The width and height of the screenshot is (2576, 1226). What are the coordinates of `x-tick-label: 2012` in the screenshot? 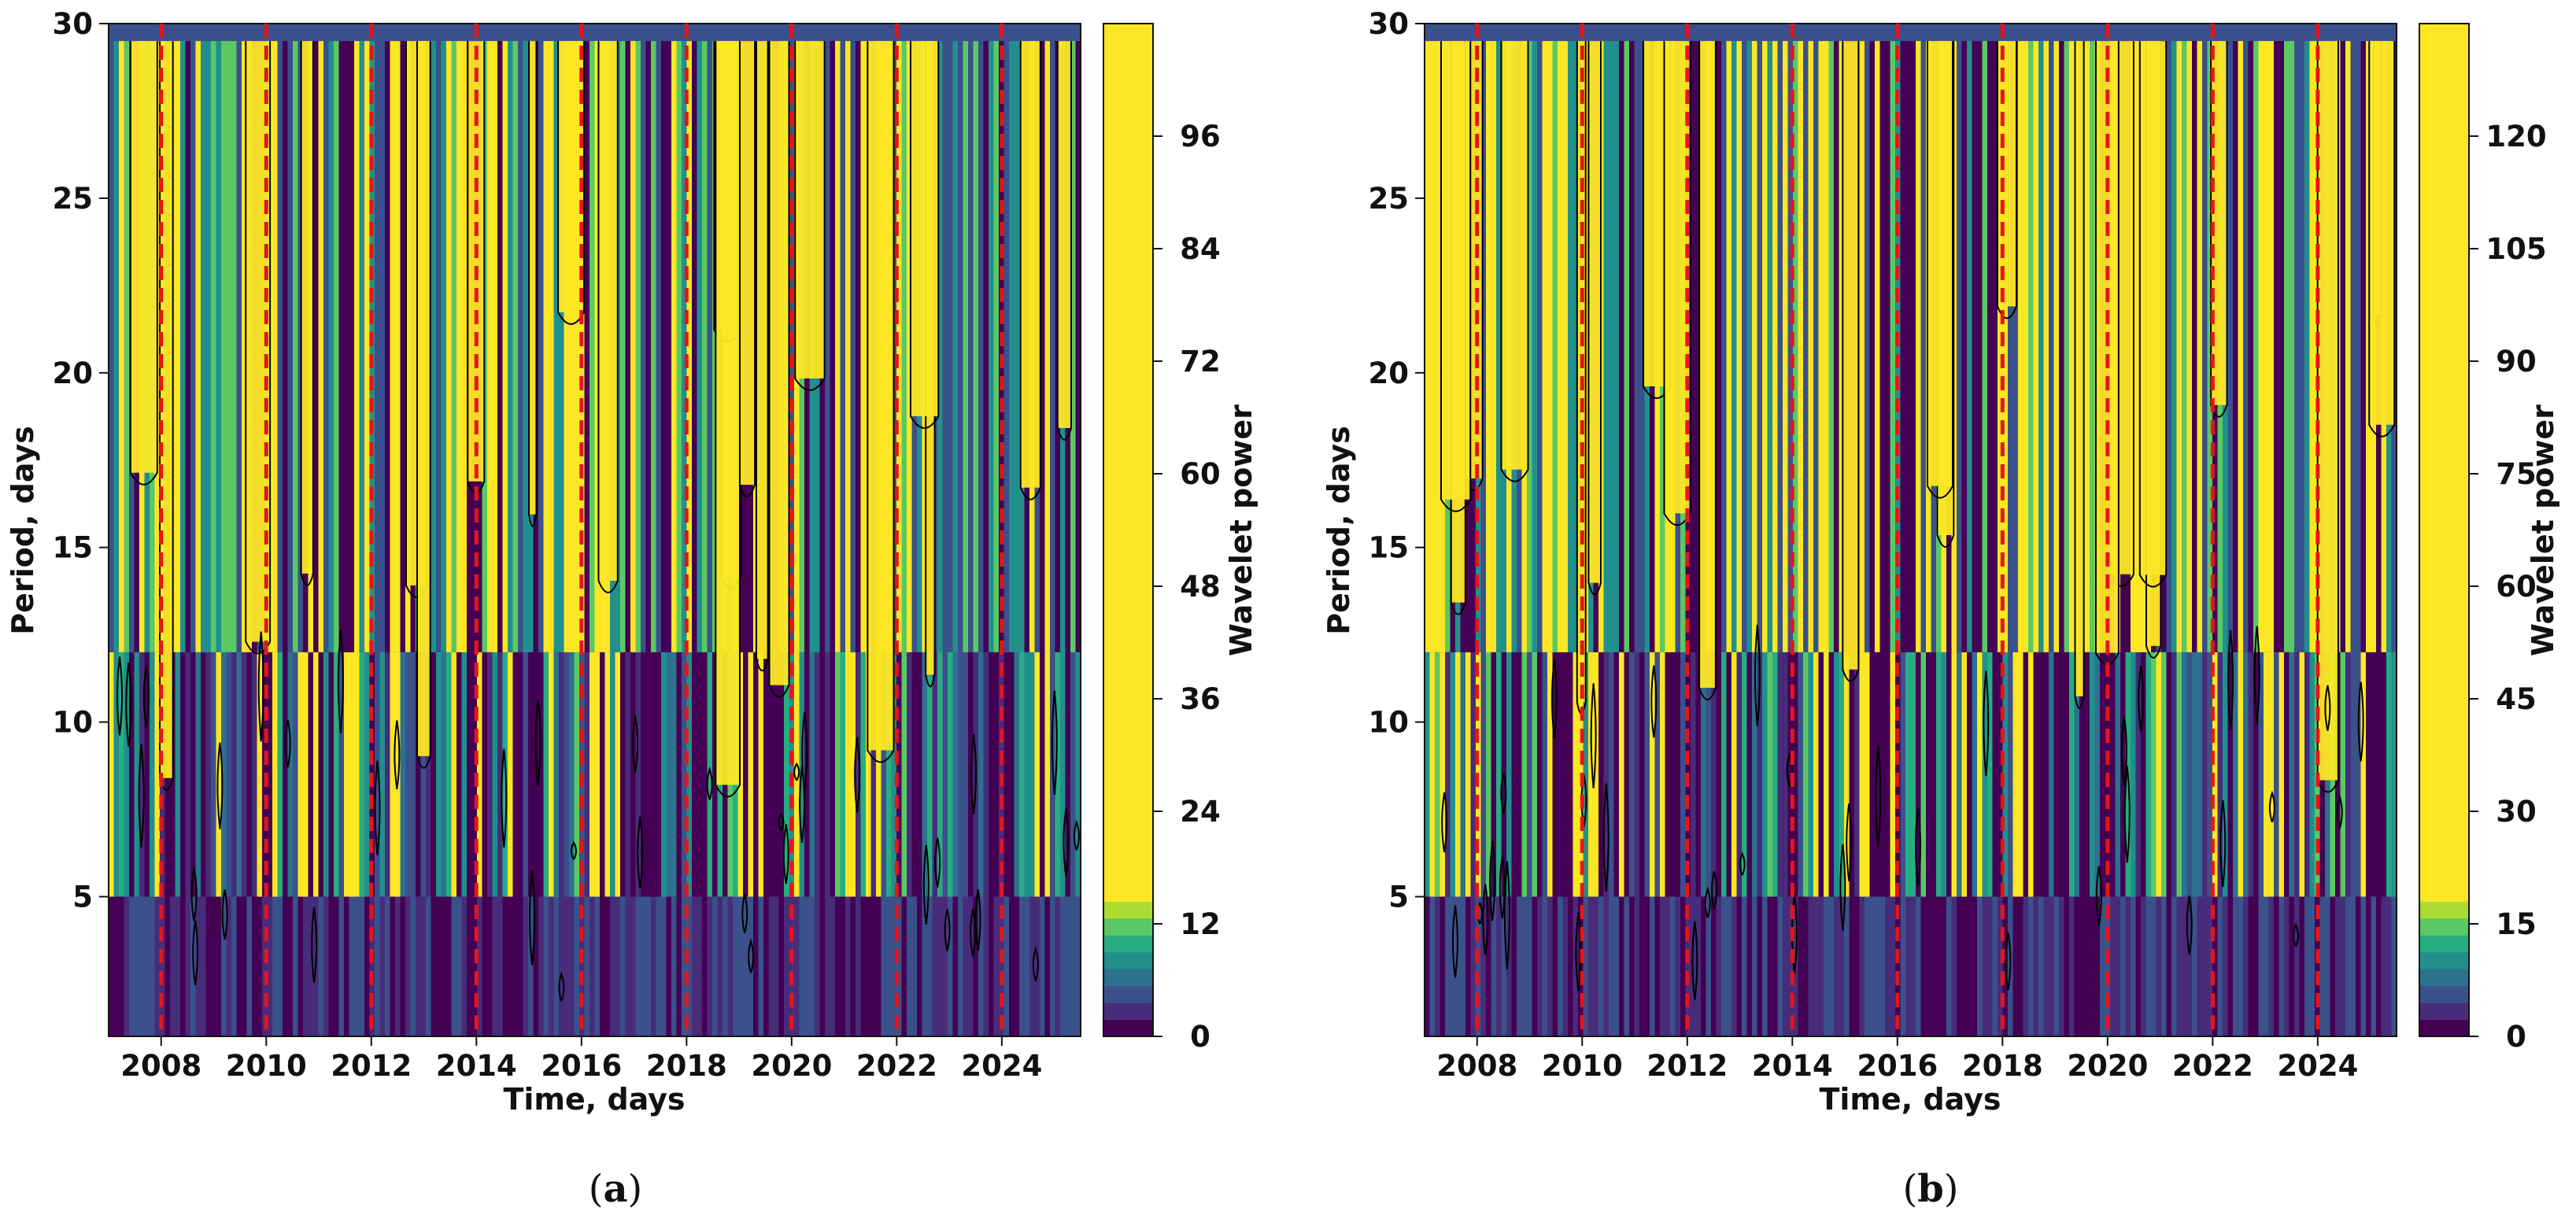 It's located at (1687, 1066).